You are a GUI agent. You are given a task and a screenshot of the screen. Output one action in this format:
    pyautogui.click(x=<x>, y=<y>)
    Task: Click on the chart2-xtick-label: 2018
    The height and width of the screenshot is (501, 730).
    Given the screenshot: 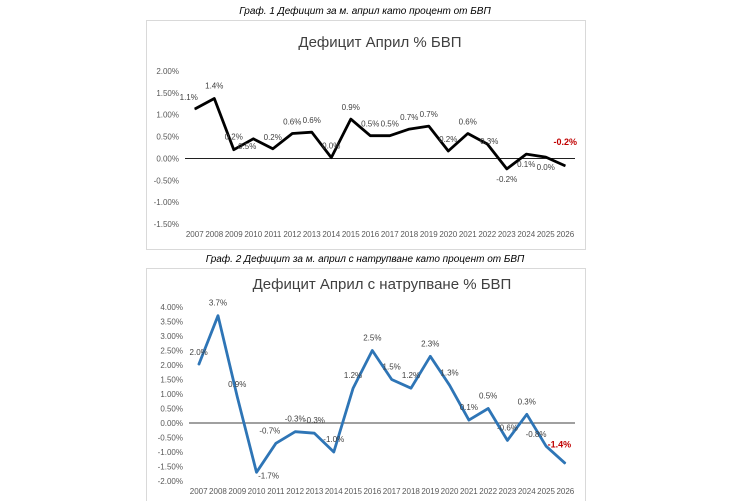 What is the action you would take?
    pyautogui.click(x=411, y=491)
    